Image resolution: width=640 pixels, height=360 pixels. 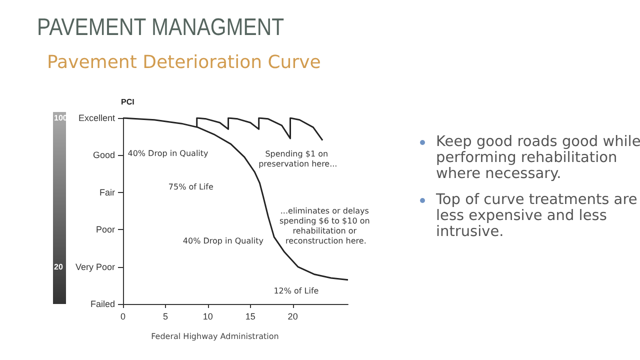 I want to click on x-tick-label: 15, so click(x=250, y=317).